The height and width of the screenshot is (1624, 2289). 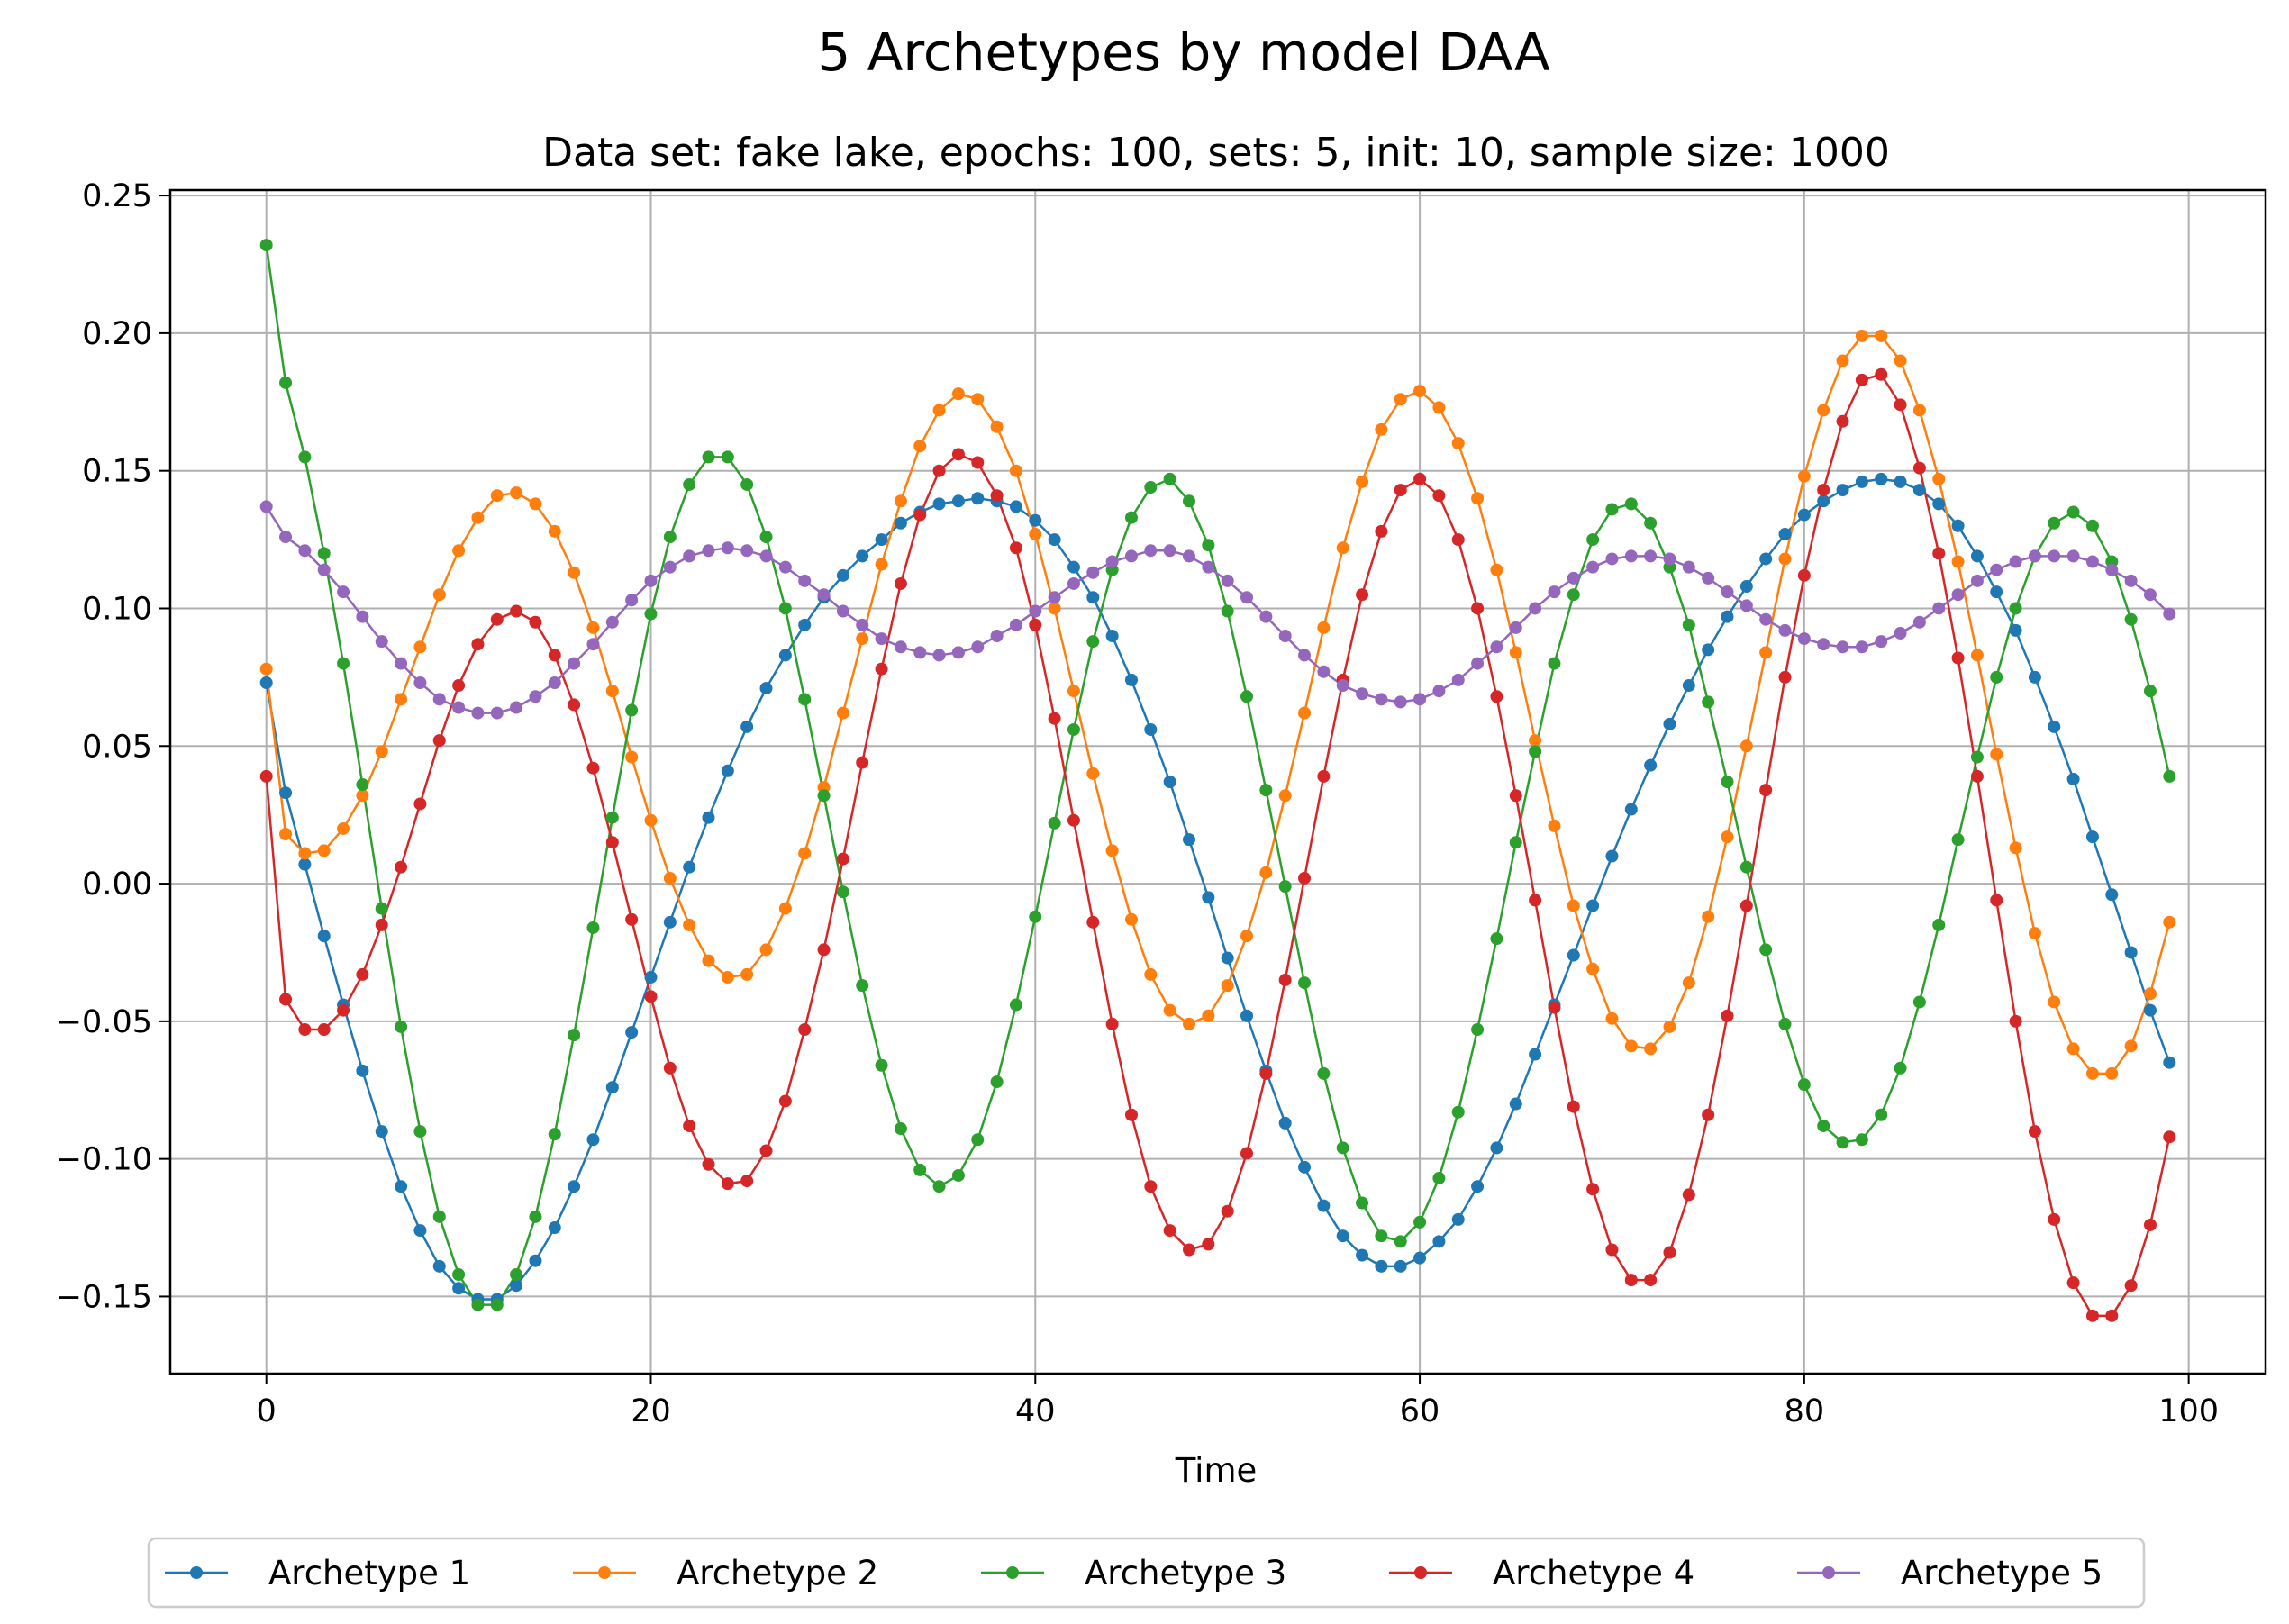 What do you see at coordinates (604, 1572) in the screenshot?
I see `legend-swatch-marker` at bounding box center [604, 1572].